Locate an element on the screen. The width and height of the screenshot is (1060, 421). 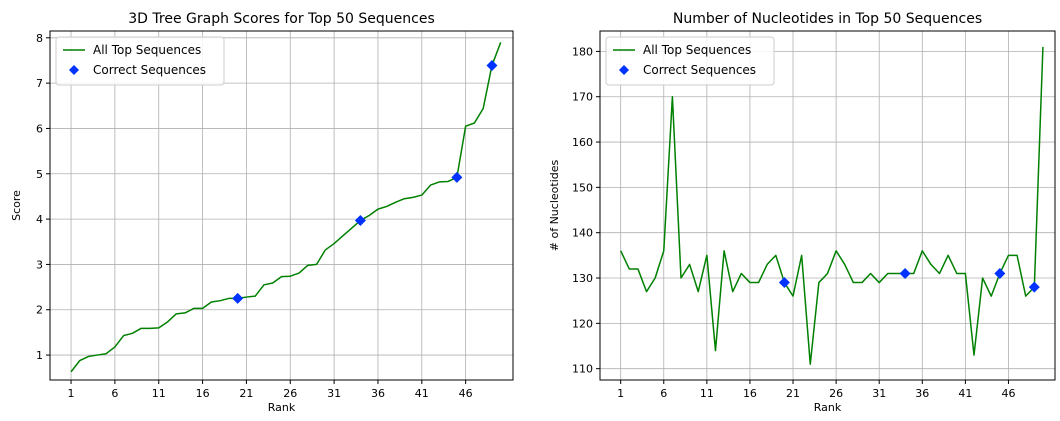
chart2-x-axis-label: Rank is located at coordinates (828, 407).